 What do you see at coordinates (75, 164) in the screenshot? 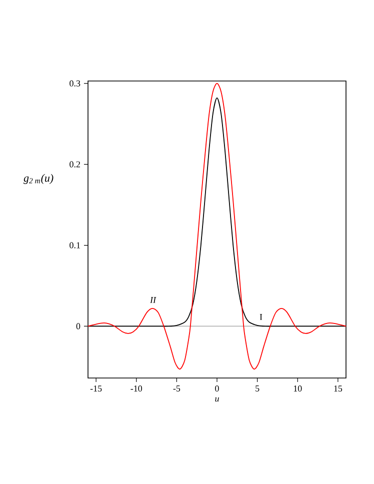
I see `y-tick-label: 0.2` at bounding box center [75, 164].